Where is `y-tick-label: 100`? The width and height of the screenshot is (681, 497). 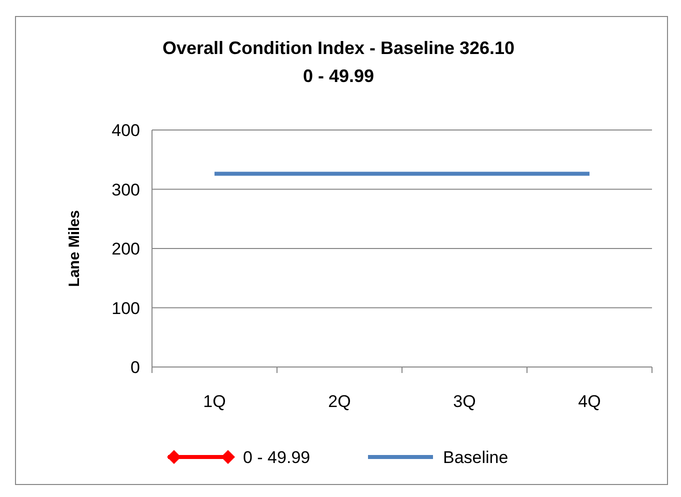
y-tick-label: 100 is located at coordinates (126, 308).